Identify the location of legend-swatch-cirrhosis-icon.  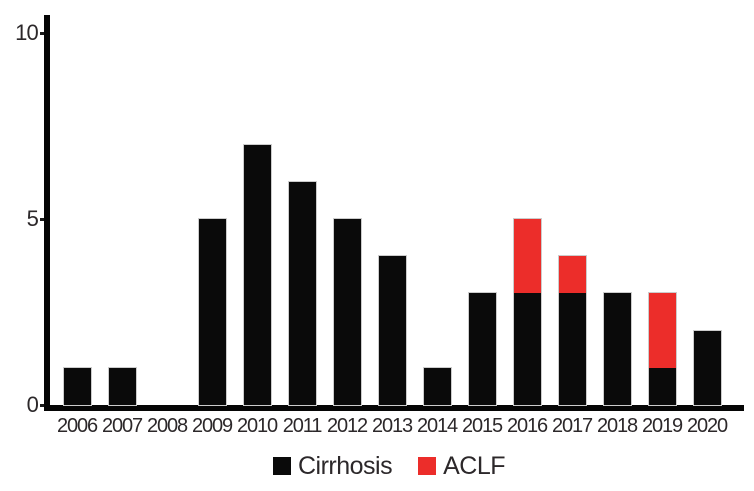
(281, 466).